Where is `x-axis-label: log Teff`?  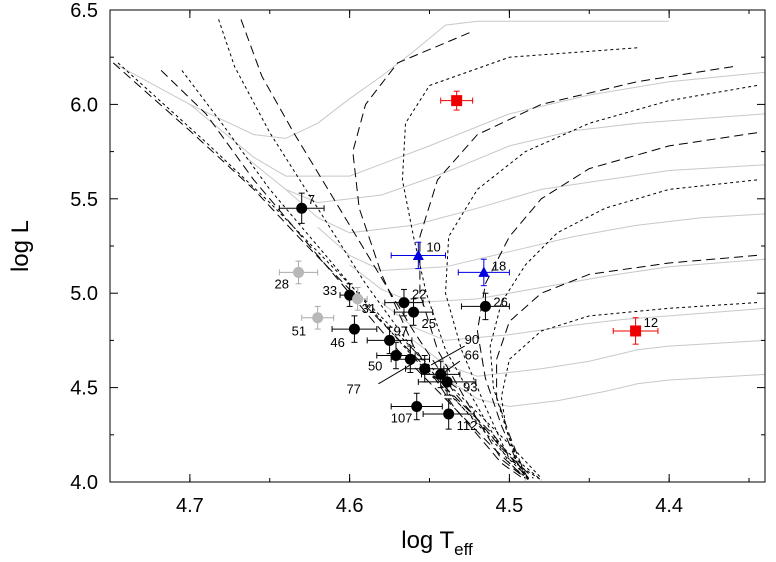 x-axis-label: log Teff is located at coordinates (437, 543).